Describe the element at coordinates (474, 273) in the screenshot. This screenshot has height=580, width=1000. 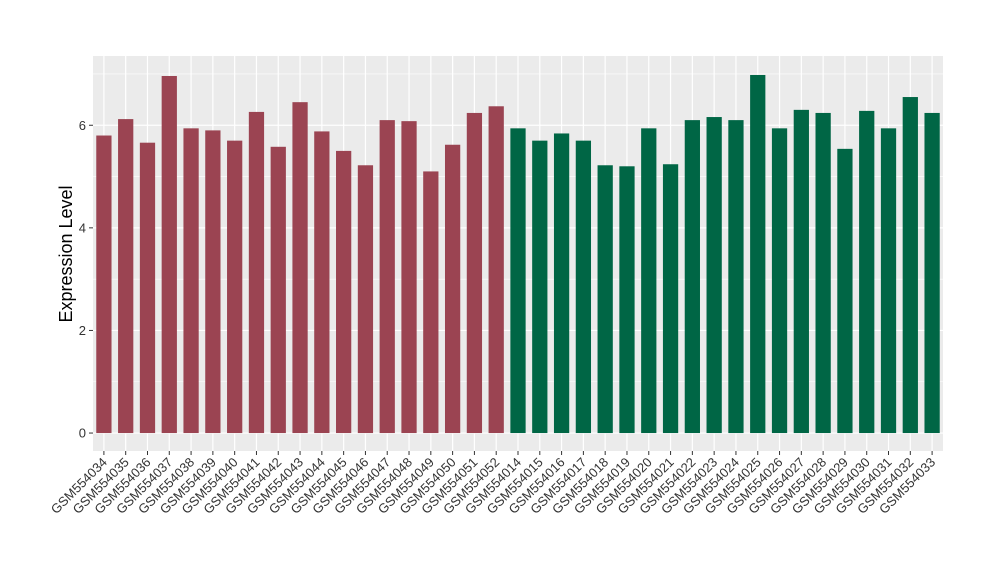
I see `bar-GSM554051` at that location.